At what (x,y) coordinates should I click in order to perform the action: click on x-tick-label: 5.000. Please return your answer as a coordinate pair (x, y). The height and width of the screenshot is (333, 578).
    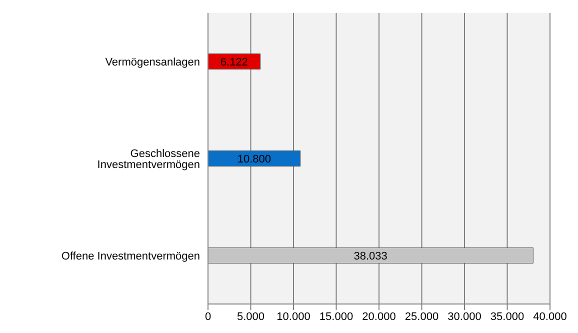
    Looking at the image, I should click on (250, 316).